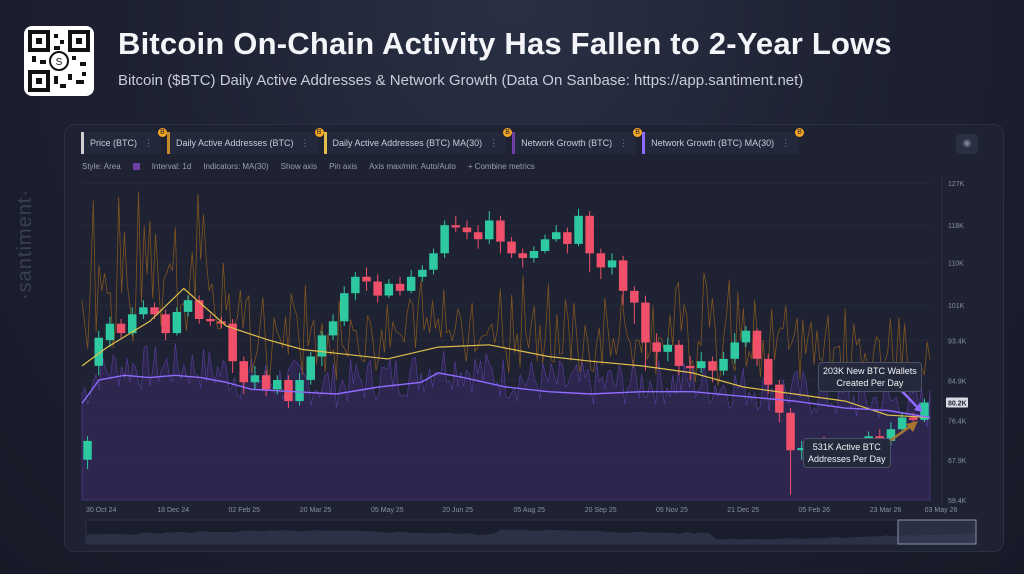 This screenshot has height=574, width=1024. What do you see at coordinates (101, 166) in the screenshot?
I see `style-selector: Style: Area` at bounding box center [101, 166].